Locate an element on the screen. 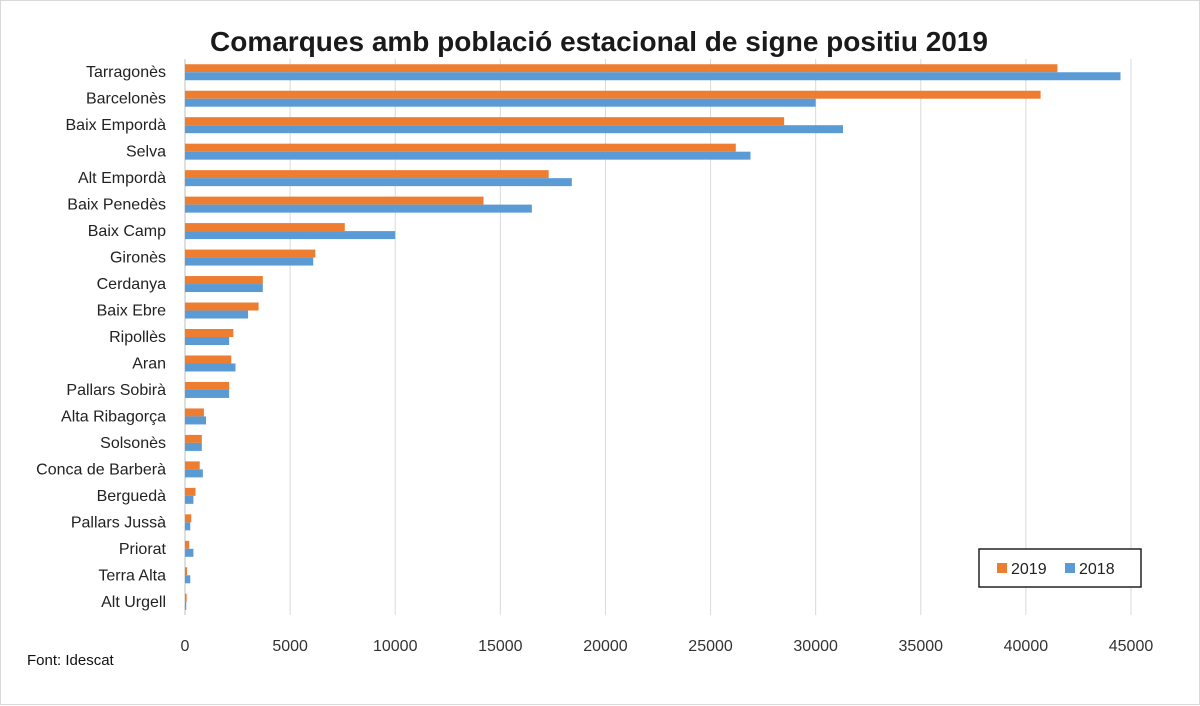 The height and width of the screenshot is (706, 1200). category-label: Selva is located at coordinates (146, 152).